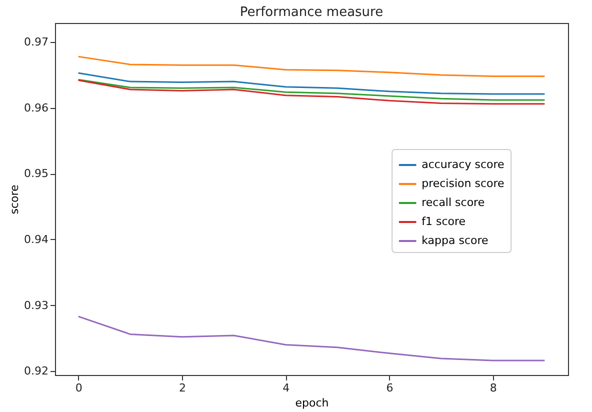 Image resolution: width=592 pixels, height=412 pixels. What do you see at coordinates (455, 240) in the screenshot?
I see `legend-label: kappa score` at bounding box center [455, 240].